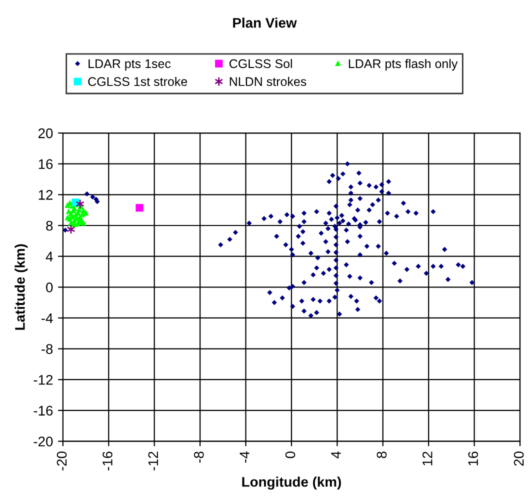  I want to click on x-tick-label: 12, so click(427, 459).